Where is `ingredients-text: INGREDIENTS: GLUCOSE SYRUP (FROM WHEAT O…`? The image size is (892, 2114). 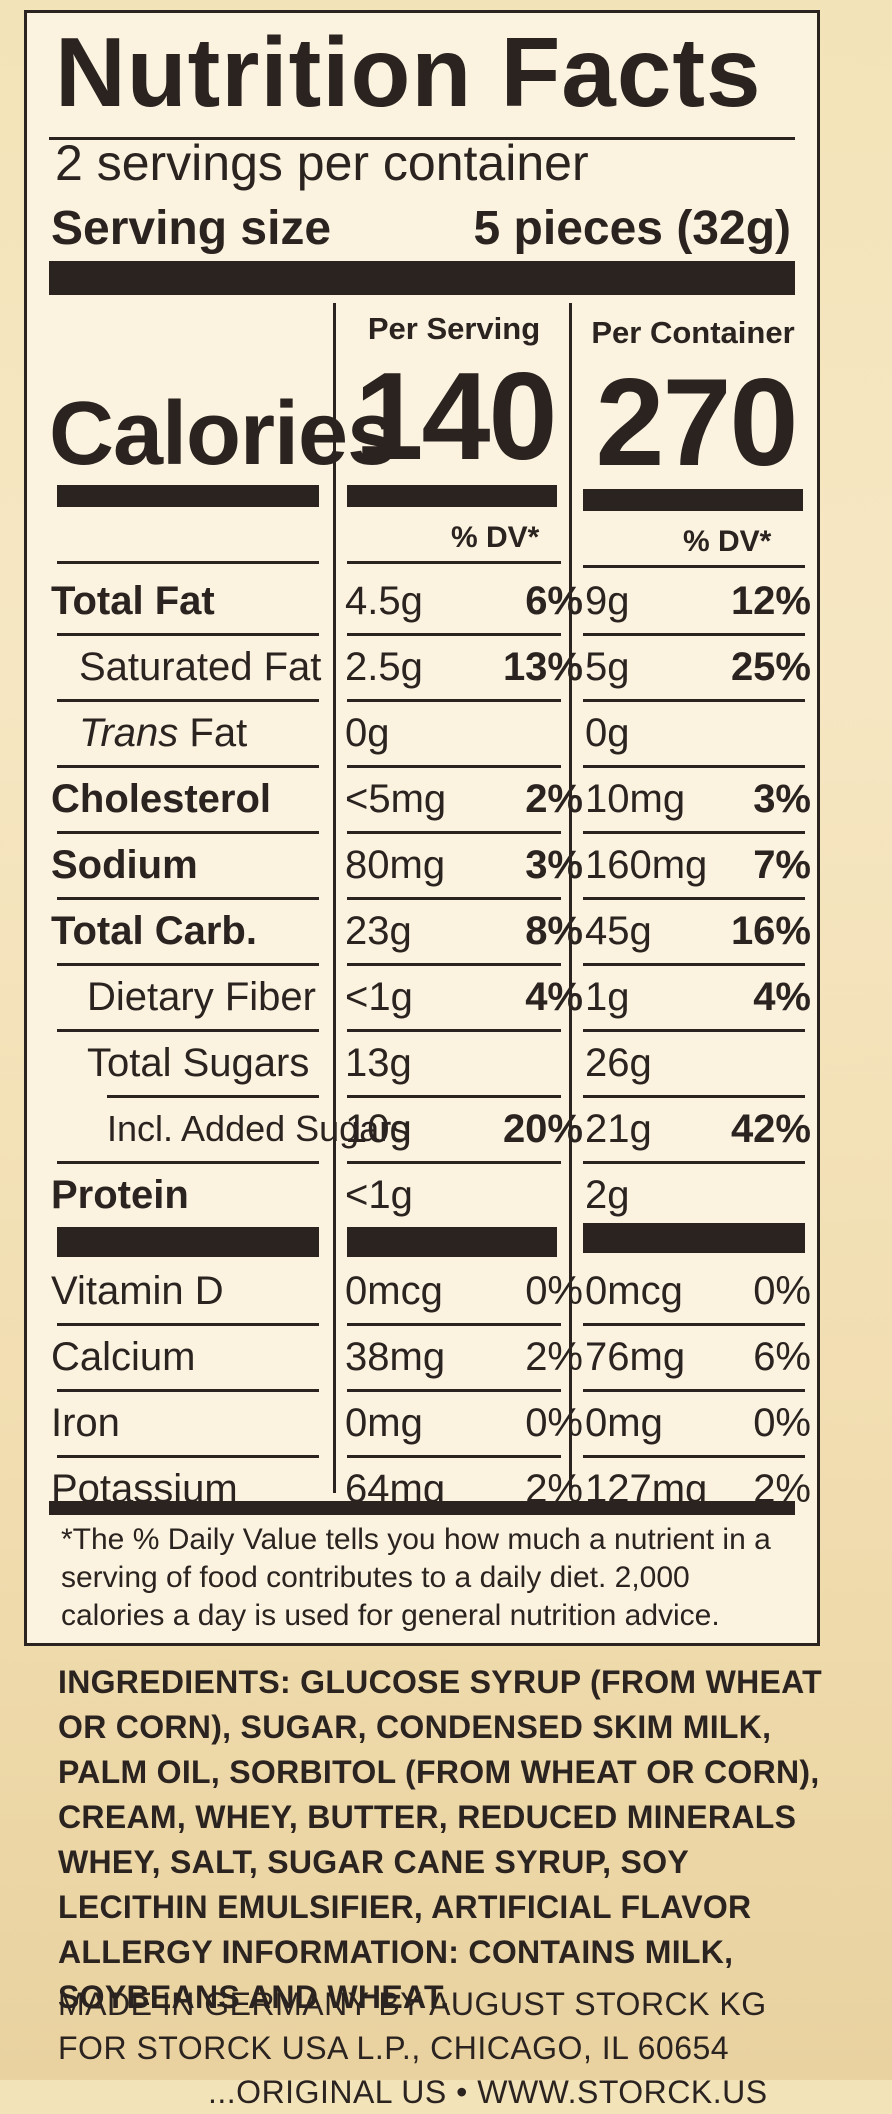
ingredients-text: INGREDIENTS: GLUCOSE SYRUP (FROM WHEAT O… is located at coordinates (440, 1794).